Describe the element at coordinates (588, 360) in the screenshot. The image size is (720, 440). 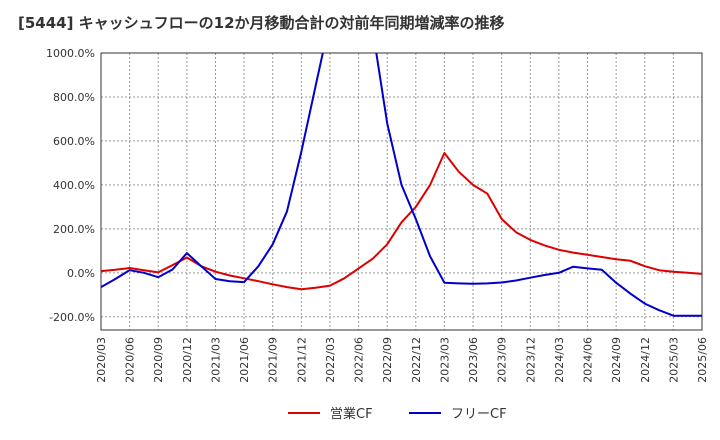
I see `x-tick-label: 2024/06` at that location.